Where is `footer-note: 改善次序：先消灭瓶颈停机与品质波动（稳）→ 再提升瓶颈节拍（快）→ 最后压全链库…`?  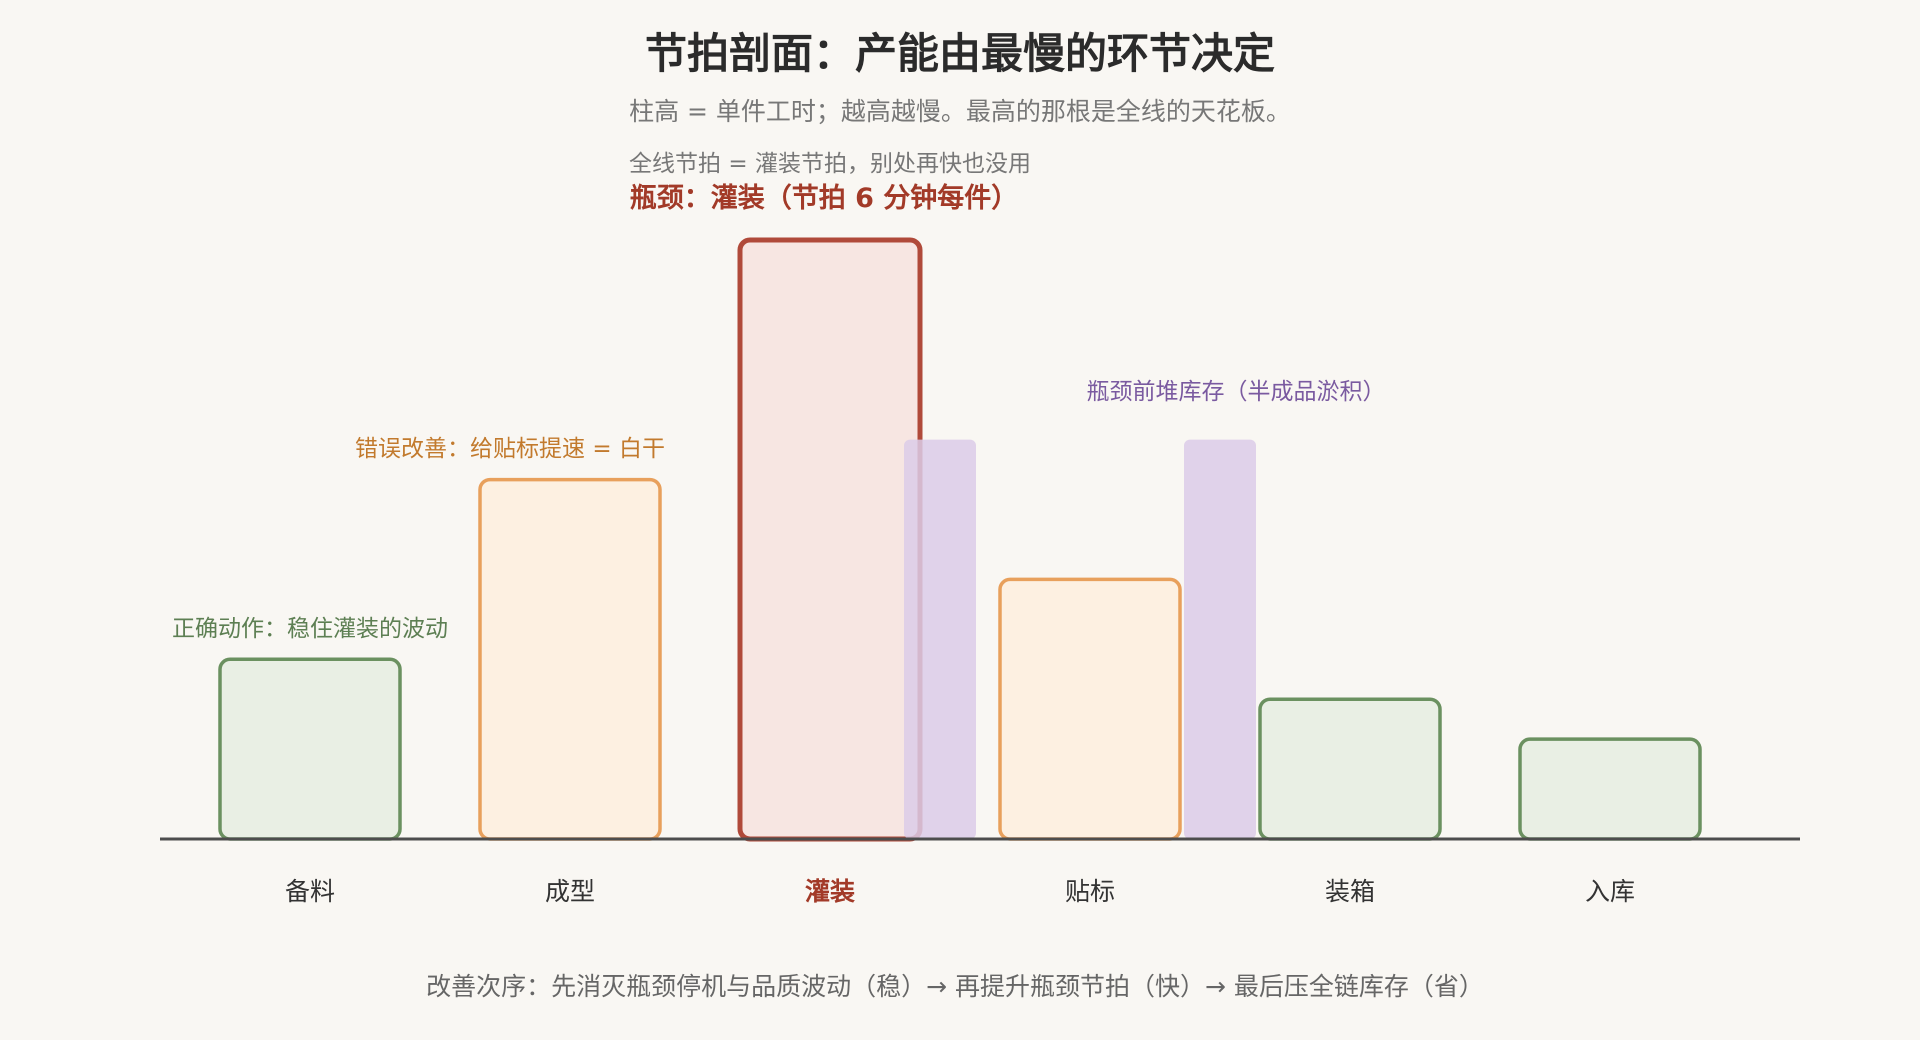
footer-note: 改善次序：先消灭瓶颈停机与品质波动（稳）→ 再提升瓶颈节拍（快）→ 最后压全链库… is located at coordinates (955, 986).